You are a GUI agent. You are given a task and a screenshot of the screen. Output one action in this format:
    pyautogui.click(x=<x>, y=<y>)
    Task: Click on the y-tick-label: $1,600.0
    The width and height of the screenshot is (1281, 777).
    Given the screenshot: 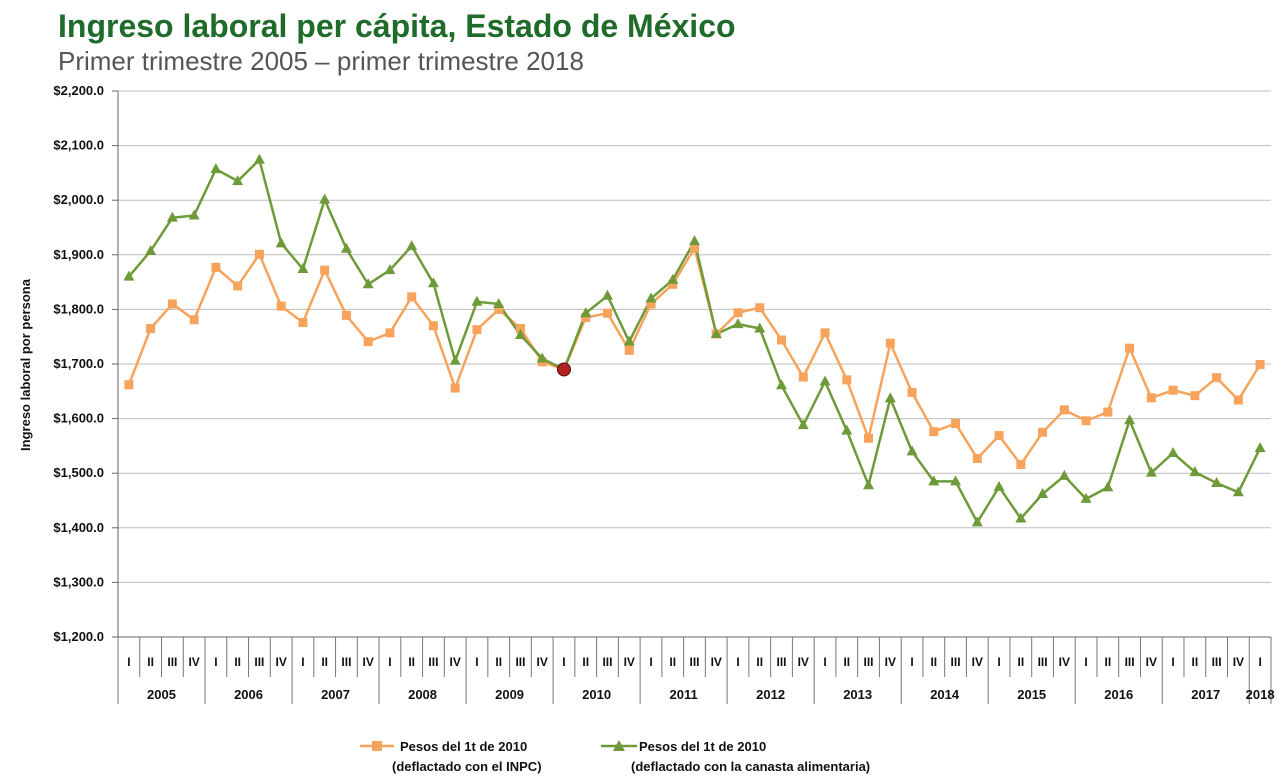 What is the action you would take?
    pyautogui.click(x=78, y=418)
    